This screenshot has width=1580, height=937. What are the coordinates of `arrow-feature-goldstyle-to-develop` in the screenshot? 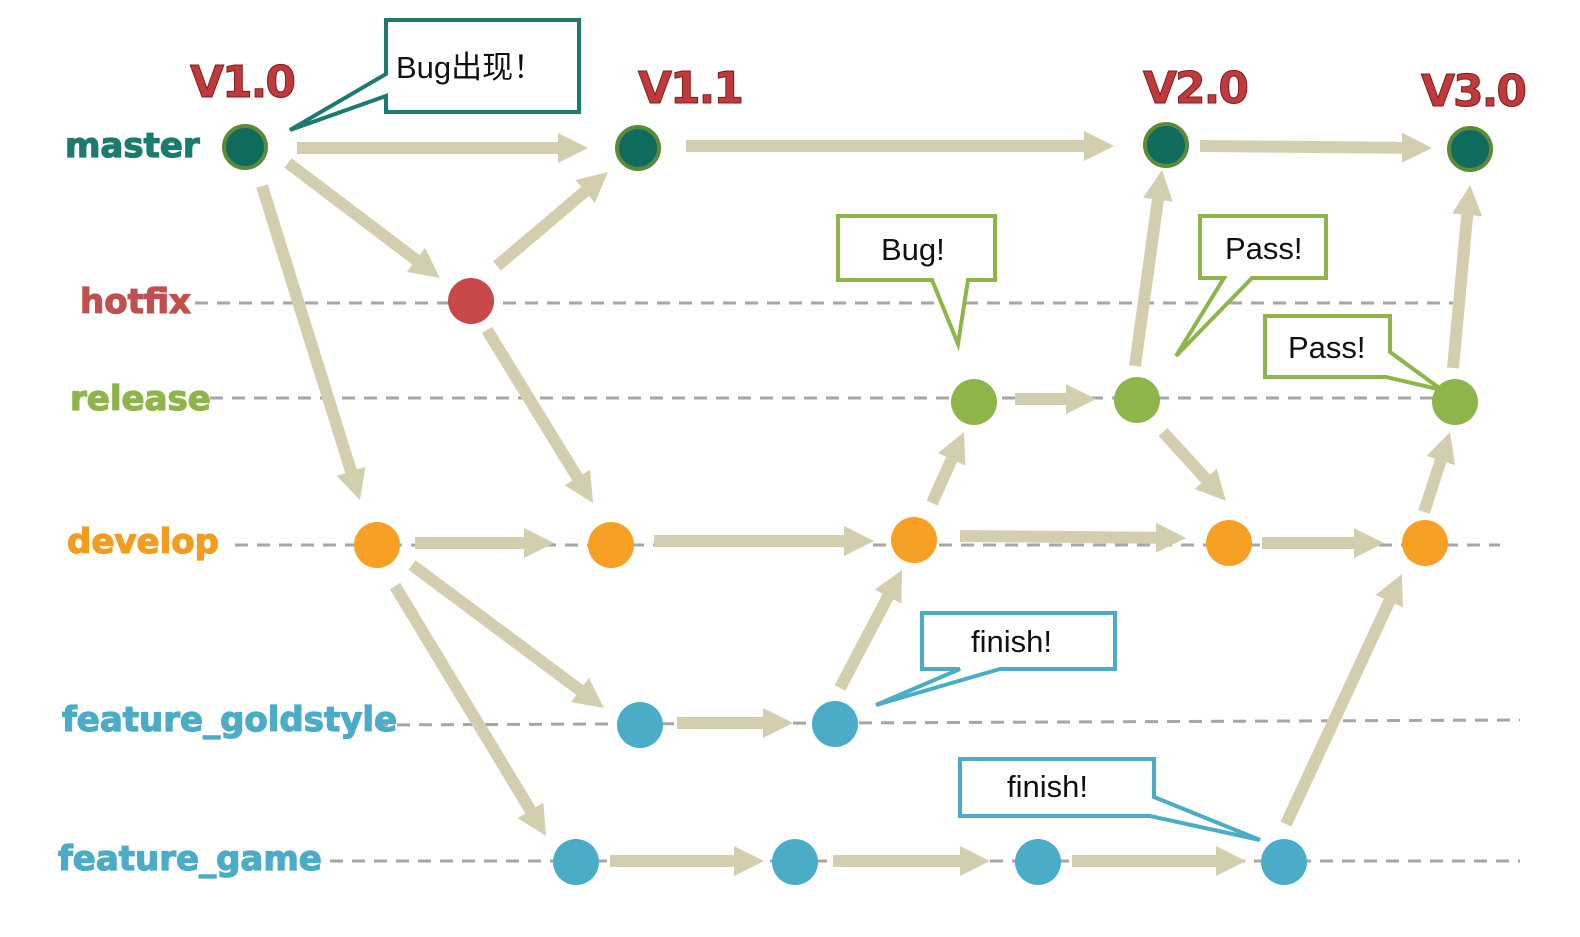 It's located at (868, 630).